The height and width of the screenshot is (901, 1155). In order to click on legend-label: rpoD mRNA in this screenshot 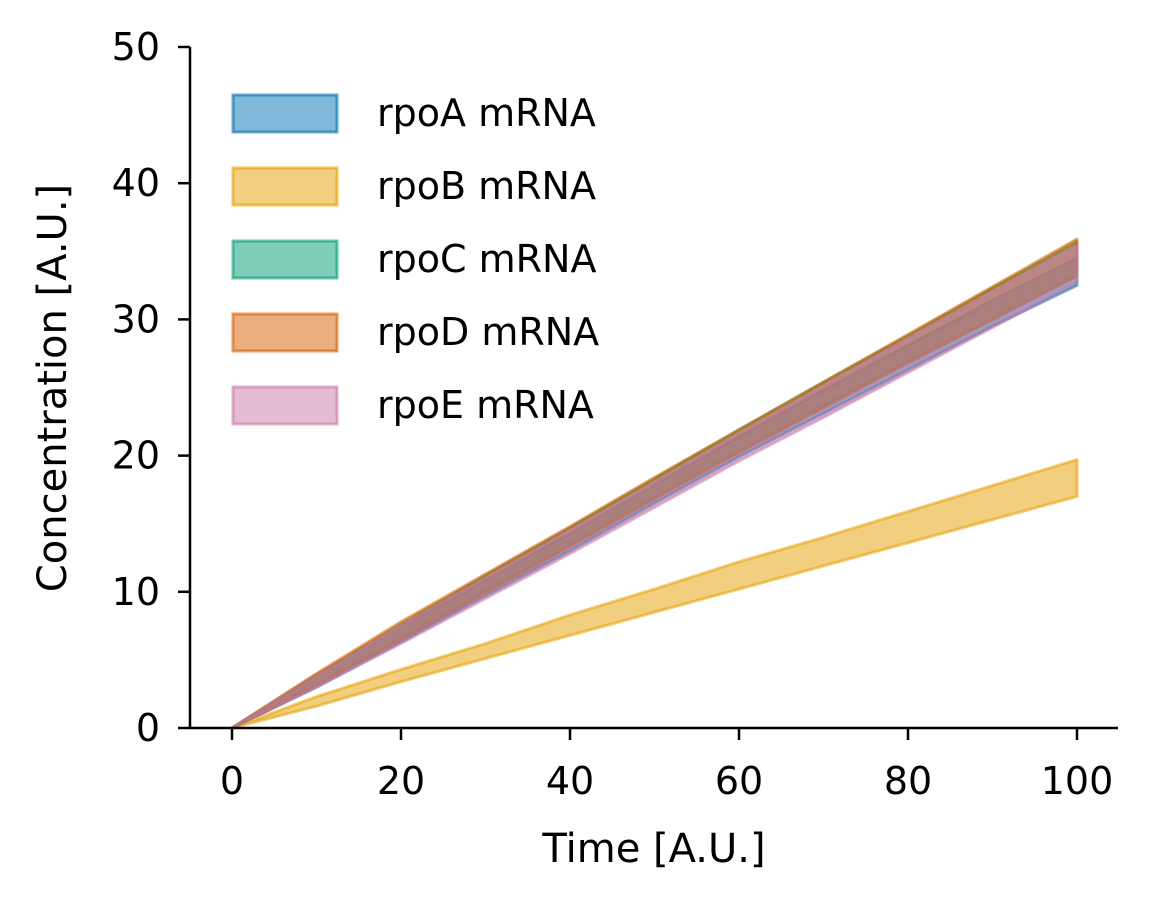, I will do `click(488, 332)`.